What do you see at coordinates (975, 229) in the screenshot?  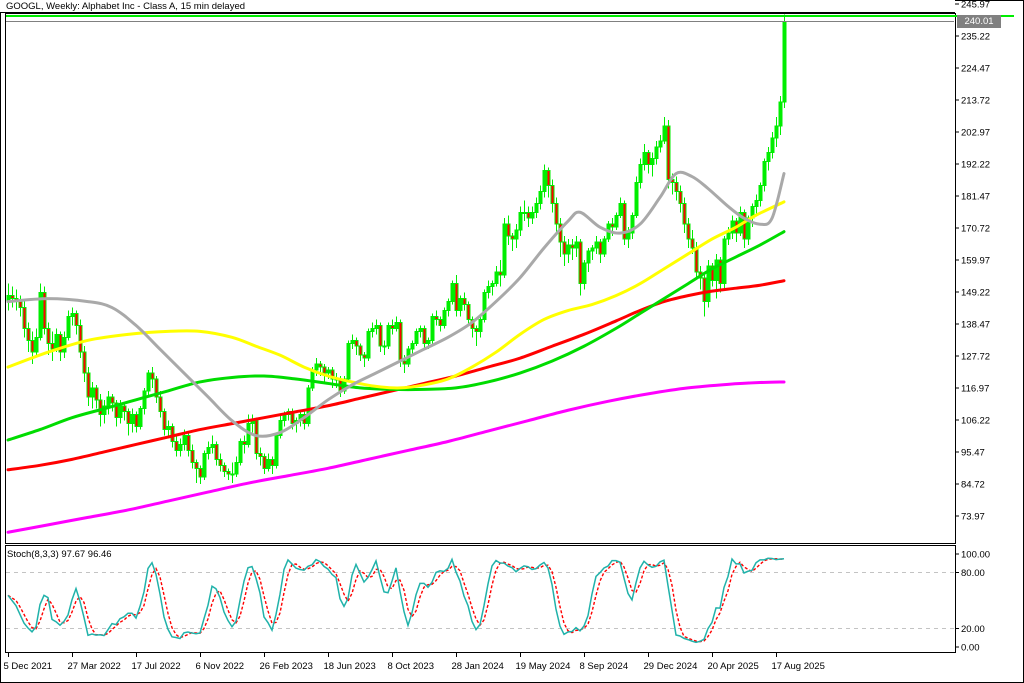 I see `price-tick-label: 170.72` at bounding box center [975, 229].